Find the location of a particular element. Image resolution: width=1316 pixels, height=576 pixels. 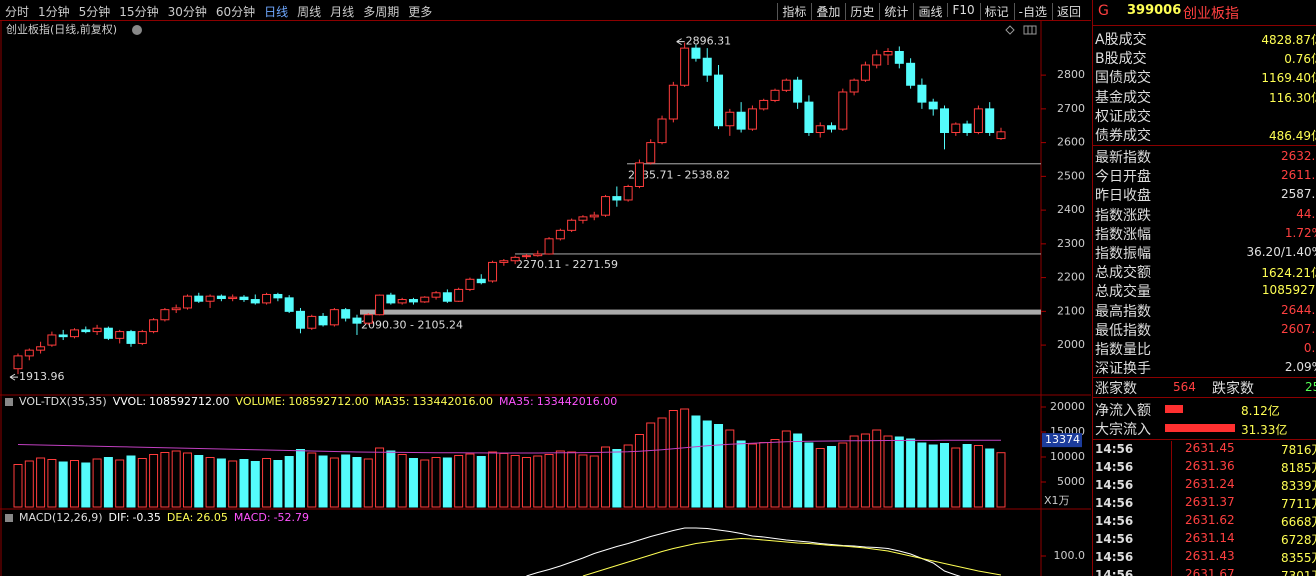

flow-row: 净流入额 8.12亿 is located at coordinates (1205, 409).